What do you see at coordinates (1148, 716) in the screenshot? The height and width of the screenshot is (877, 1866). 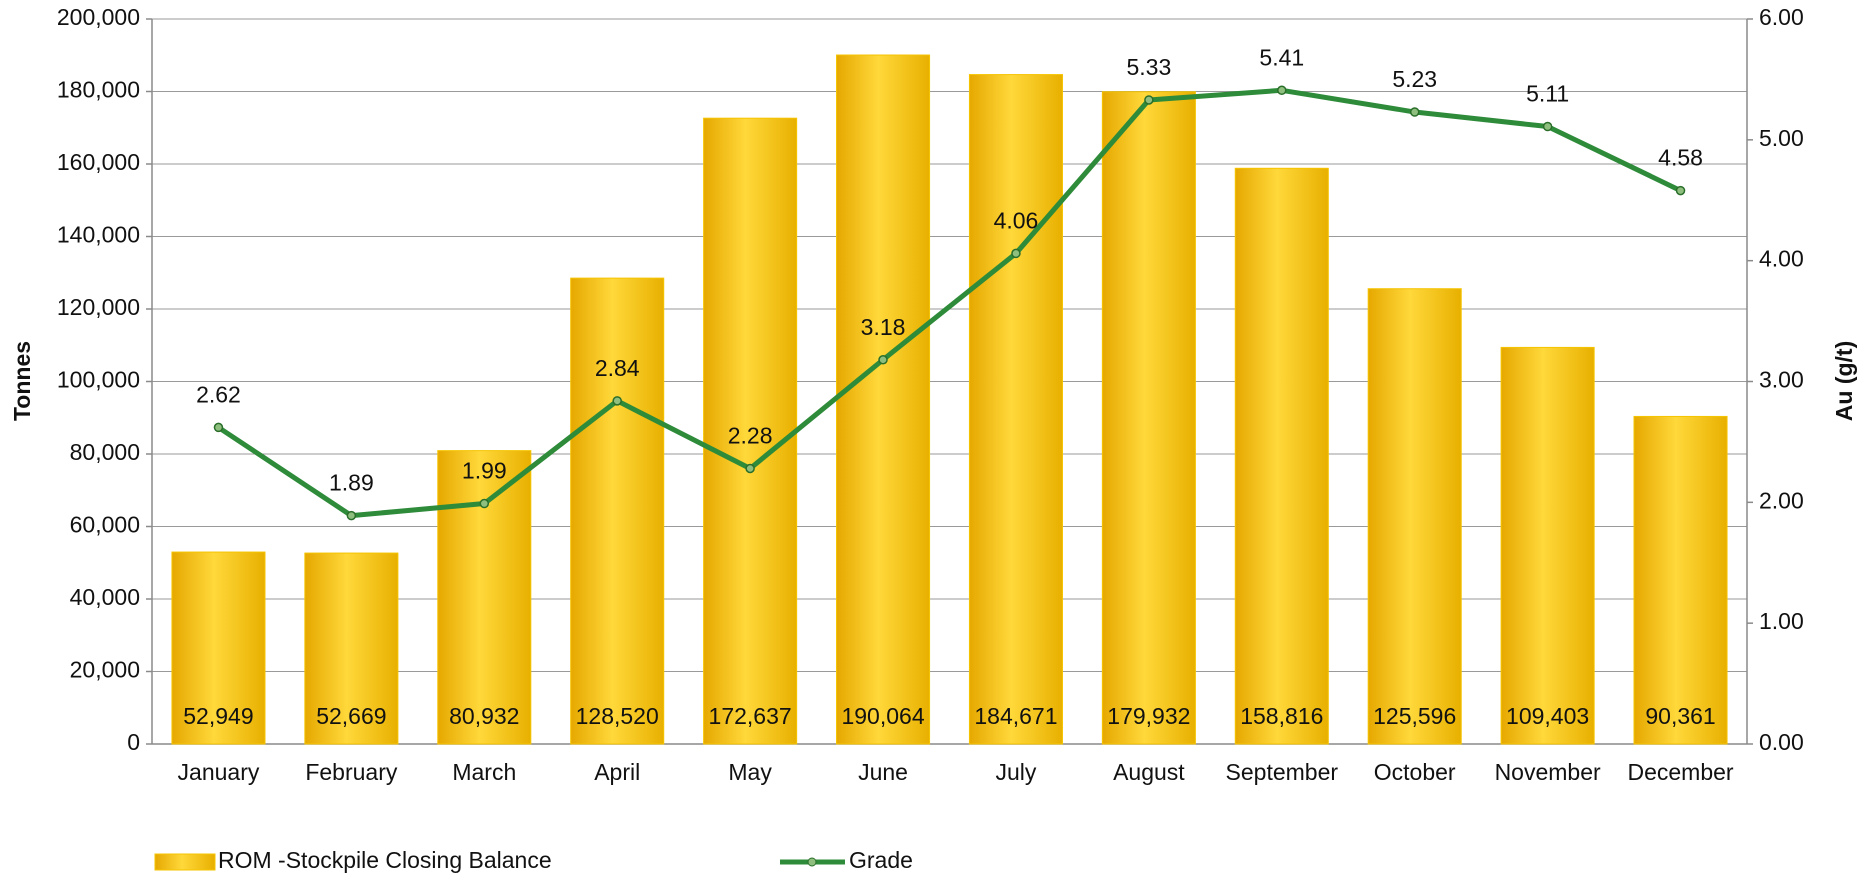 I see `bar-value-label: 179,932` at bounding box center [1148, 716].